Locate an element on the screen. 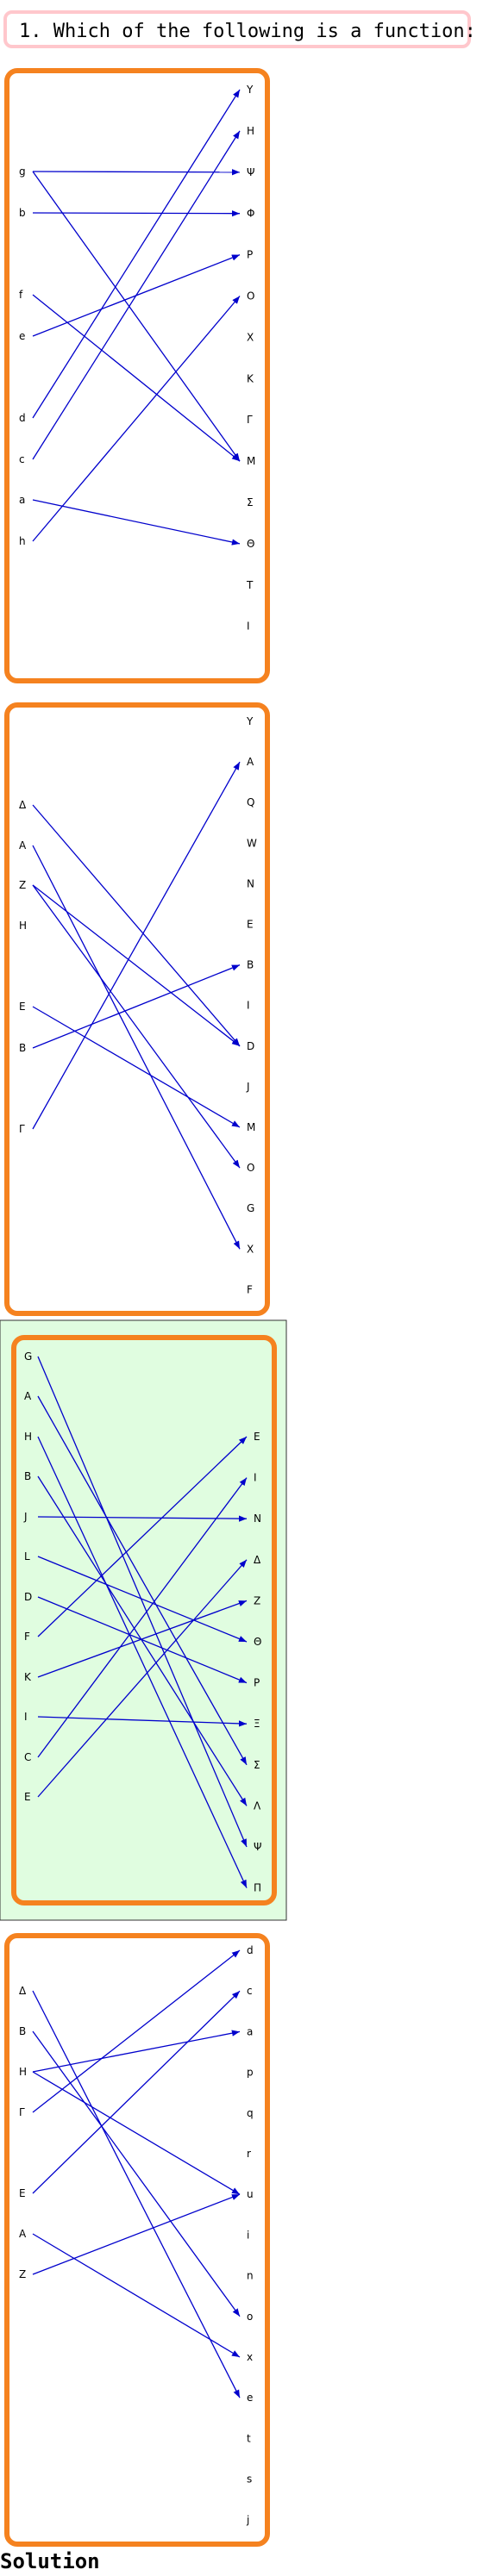  domain-label: c is located at coordinates (22, 459).